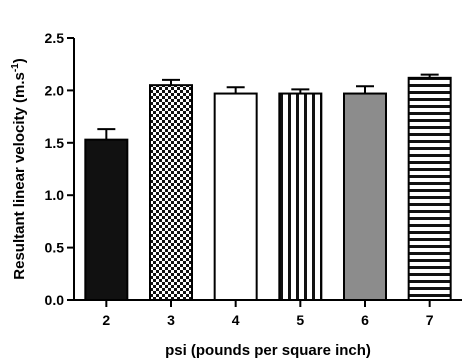 Image resolution: width=467 pixels, height=363 pixels. I want to click on x-tick-label: 3, so click(171, 320).